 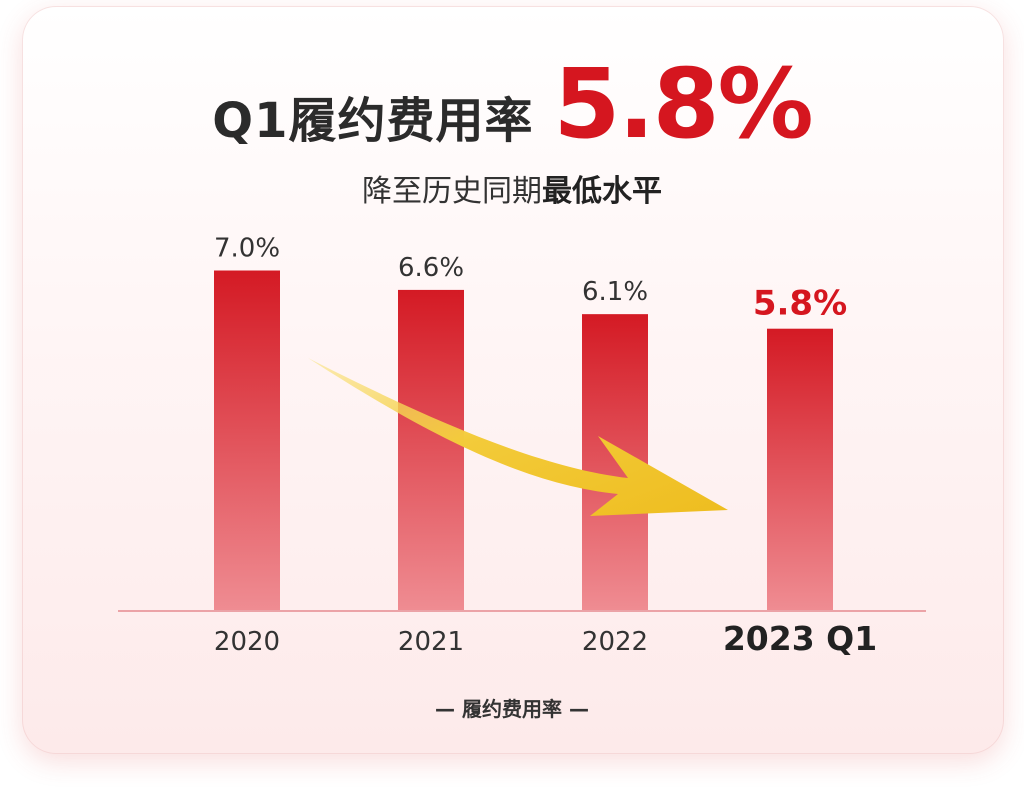 What do you see at coordinates (615, 642) in the screenshot?
I see `category-label-2022: 2022` at bounding box center [615, 642].